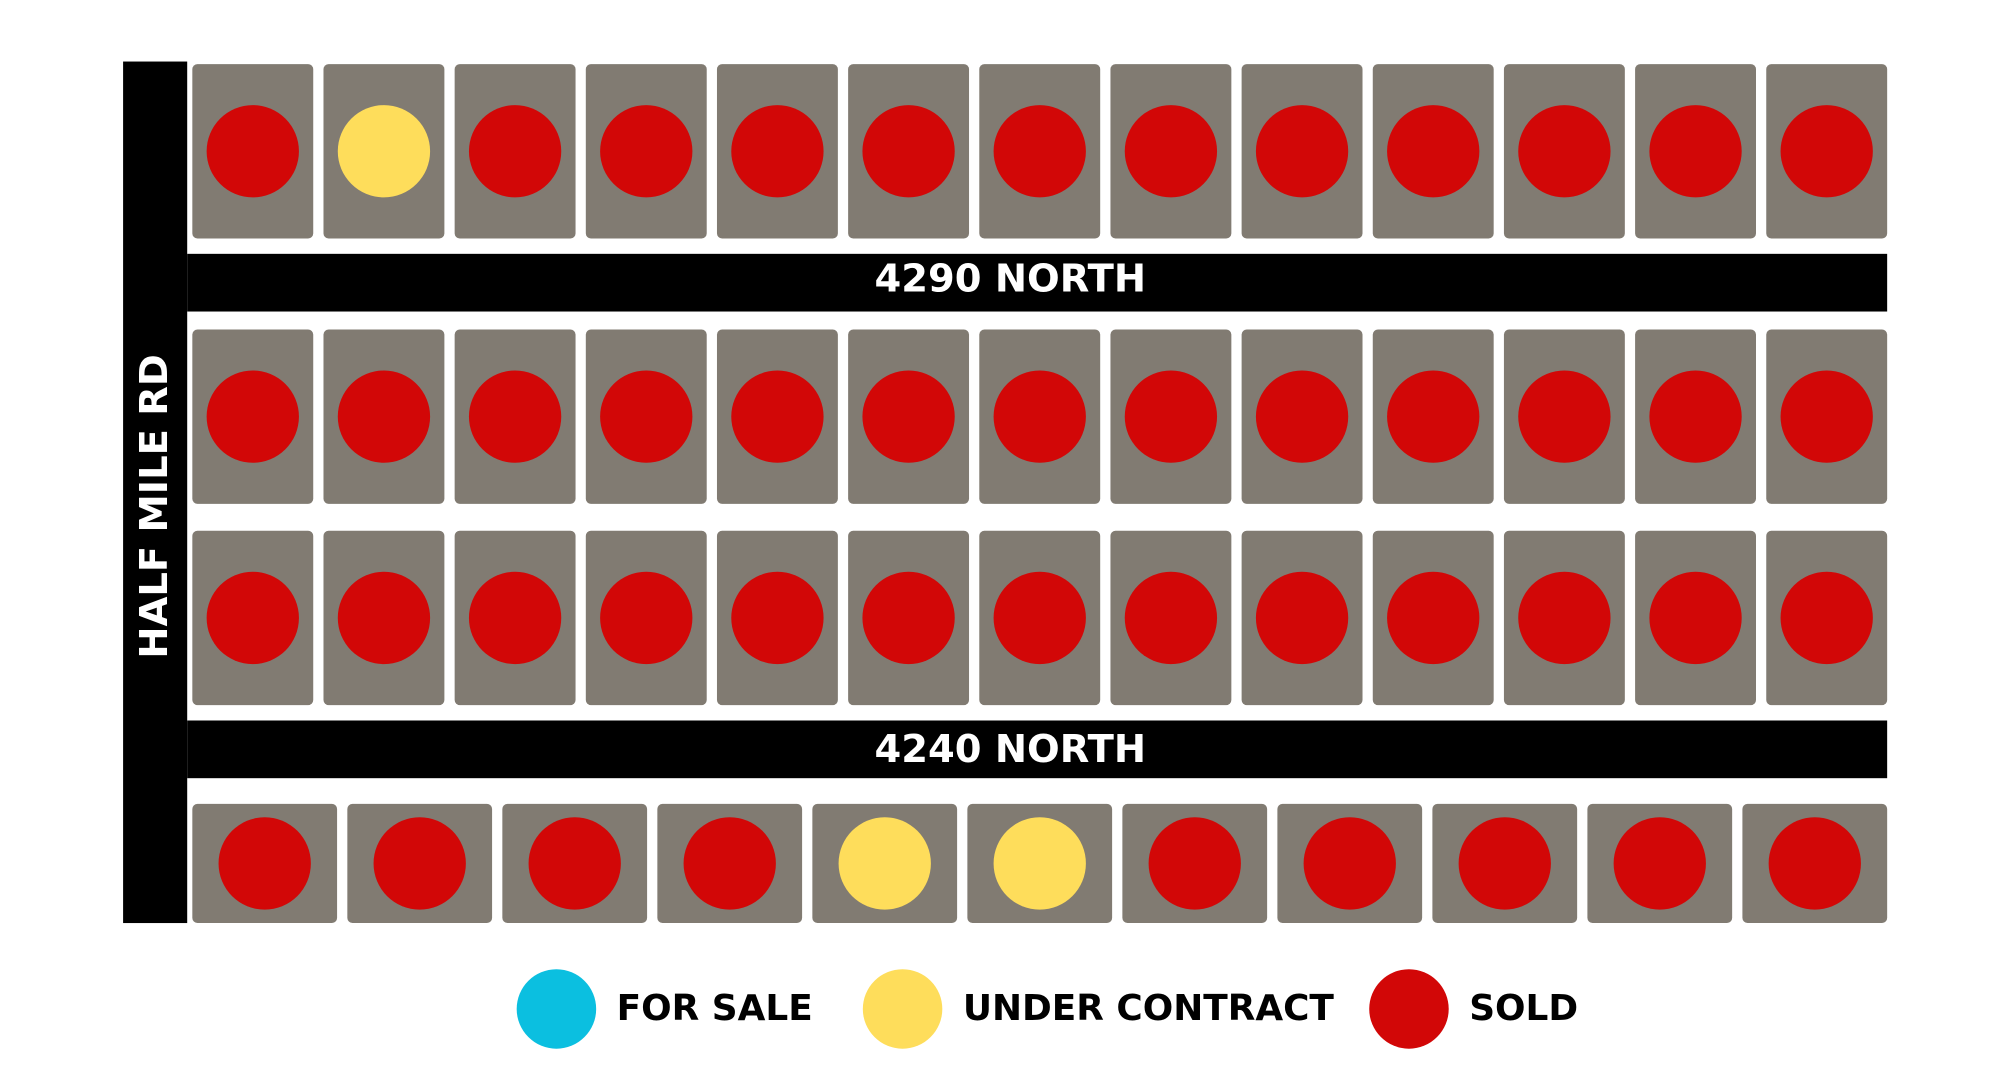 The width and height of the screenshot is (2000, 1091). Describe the element at coordinates (154, 506) in the screenshot. I see `road-label: HALF MILE RD` at that location.